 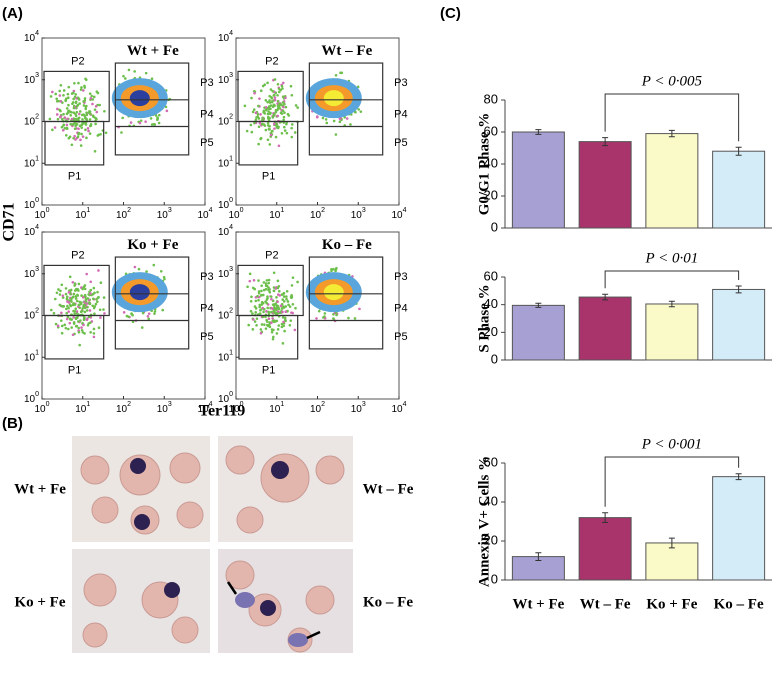 I want to click on bar, so click(x=605, y=328).